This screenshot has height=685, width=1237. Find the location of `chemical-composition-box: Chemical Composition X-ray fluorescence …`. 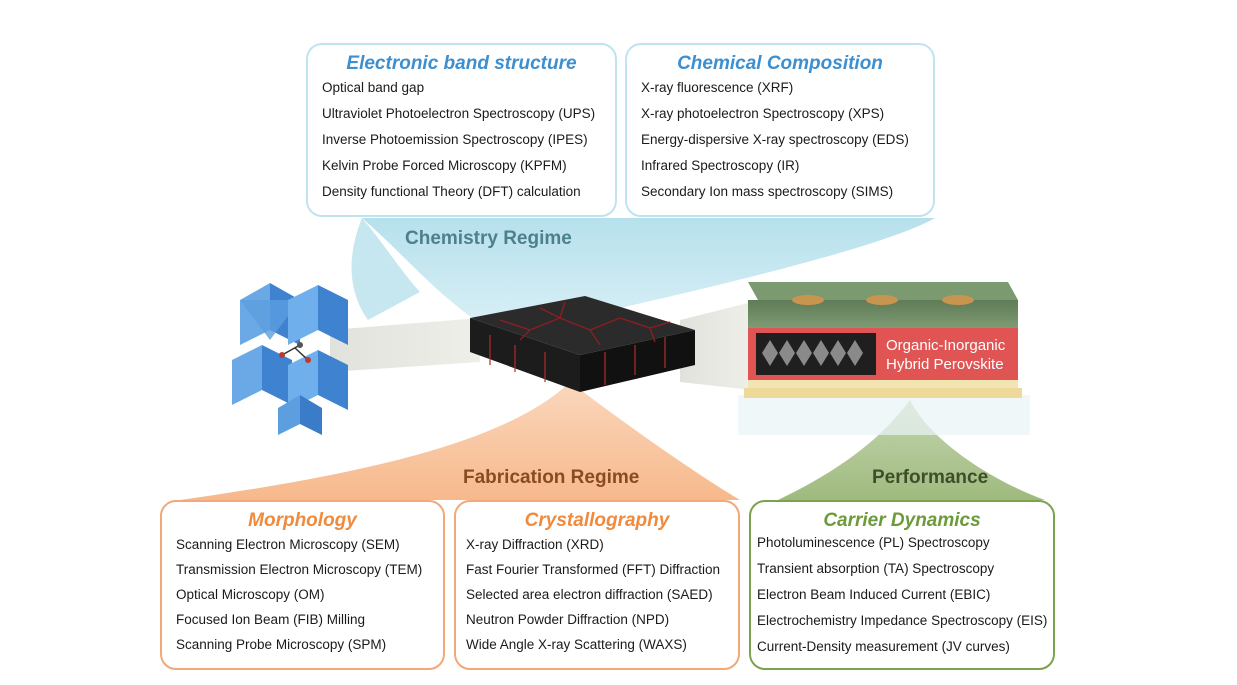

chemical-composition-box: Chemical Composition X-ray fluorescence … is located at coordinates (780, 130).